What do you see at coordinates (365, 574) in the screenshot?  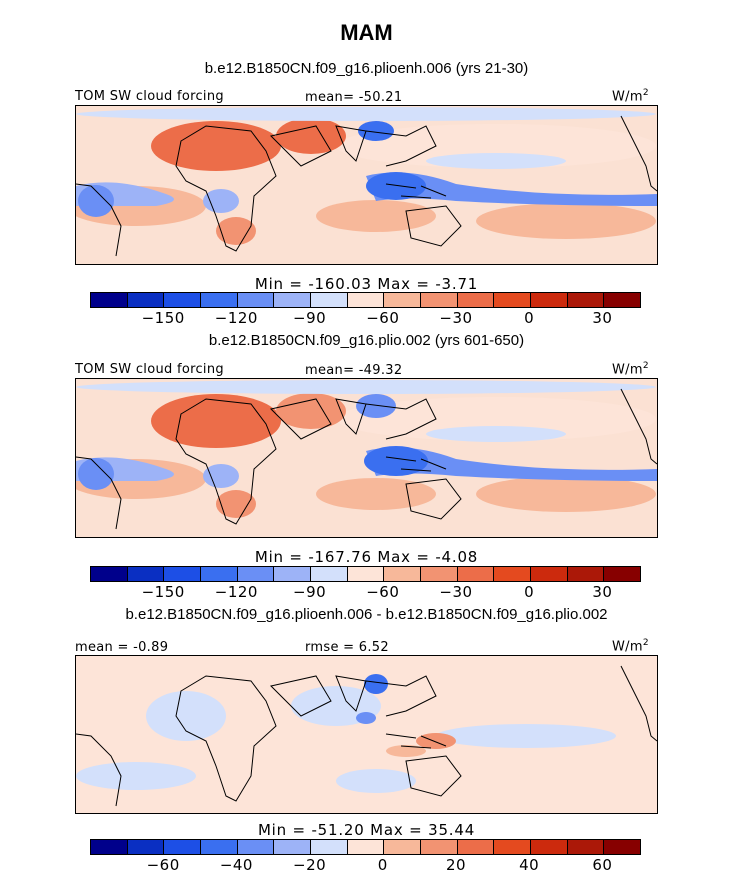 I see `panel-2-colorbar` at bounding box center [365, 574].